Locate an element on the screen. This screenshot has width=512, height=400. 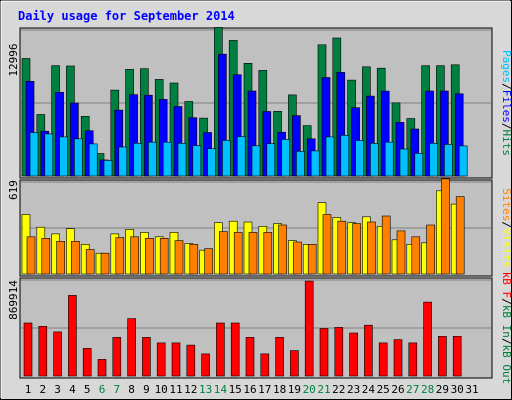
x-tick-label-day-9: 9 is located at coordinates (146, 389).